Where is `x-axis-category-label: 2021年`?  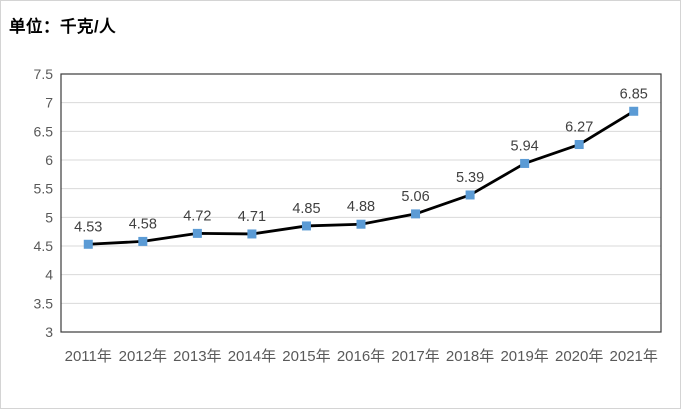 x-axis-category-label: 2021年 is located at coordinates (634, 356).